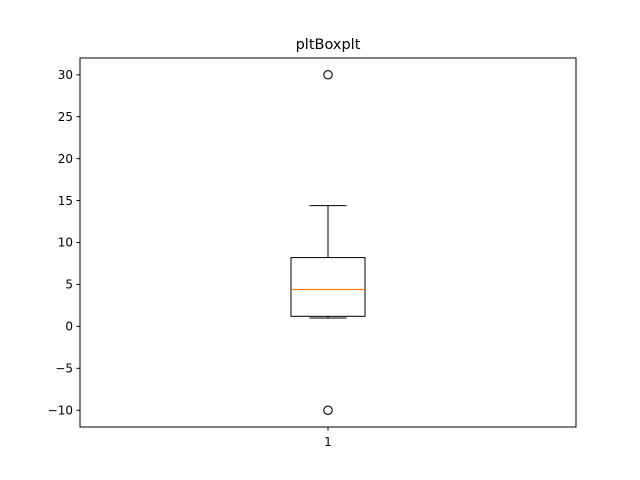 Image resolution: width=640 pixels, height=480 pixels. I want to click on x-tick-label: 1, so click(328, 442).